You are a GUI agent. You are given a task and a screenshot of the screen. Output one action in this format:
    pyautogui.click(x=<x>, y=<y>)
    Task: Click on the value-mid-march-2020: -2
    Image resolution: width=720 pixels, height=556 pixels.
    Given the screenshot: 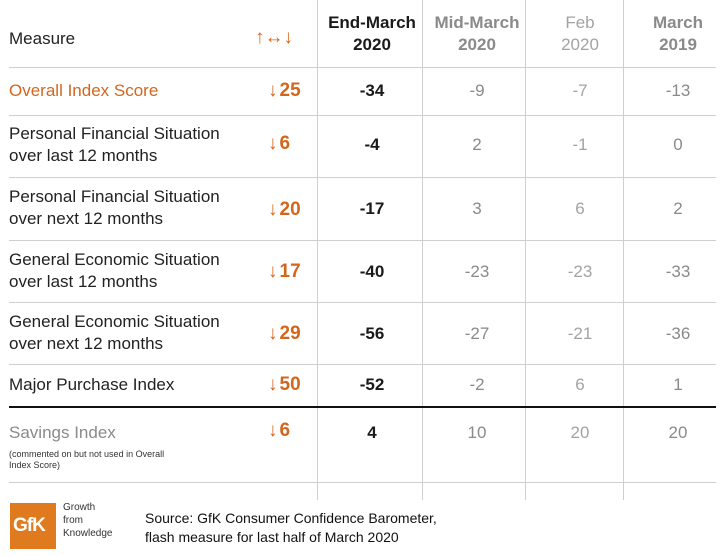 What is the action you would take?
    pyautogui.click(x=477, y=384)
    